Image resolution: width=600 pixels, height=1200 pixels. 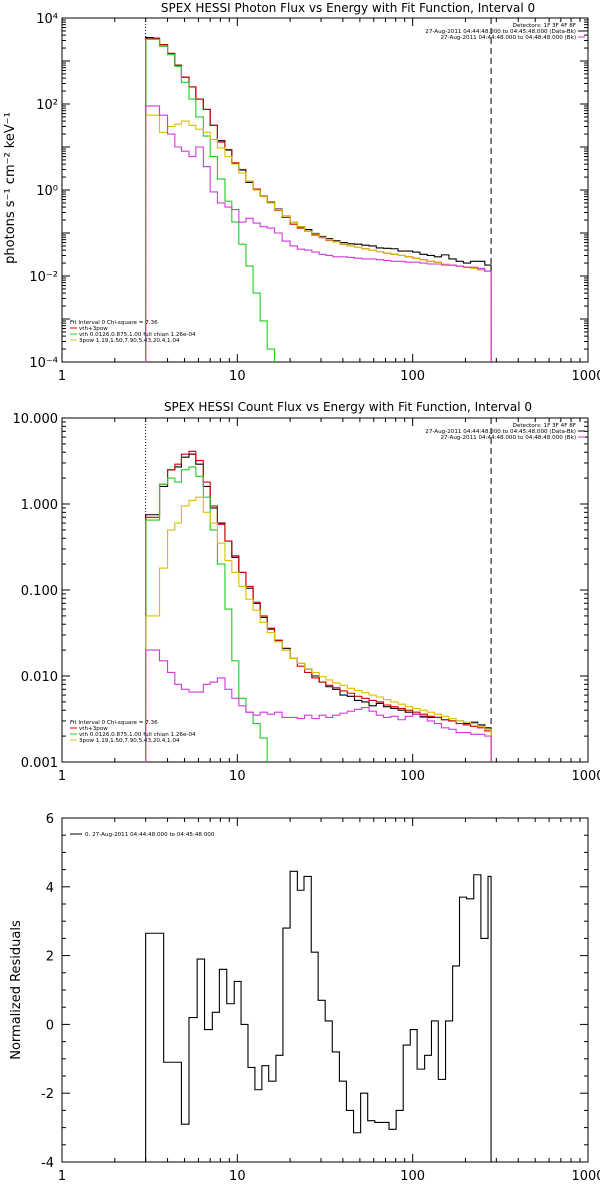 What do you see at coordinates (47, 1163) in the screenshot?
I see `y-tick-label: -4` at bounding box center [47, 1163].